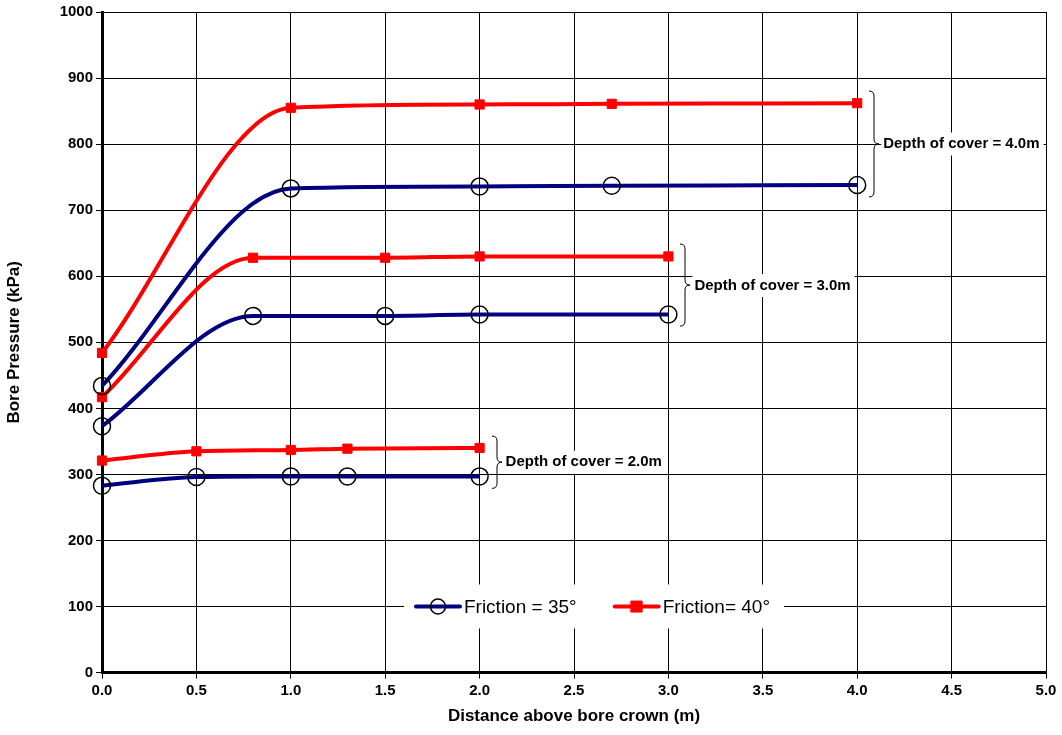 The image size is (1062, 735). What do you see at coordinates (857, 689) in the screenshot?
I see `x-tick-label: 4.0` at bounding box center [857, 689].